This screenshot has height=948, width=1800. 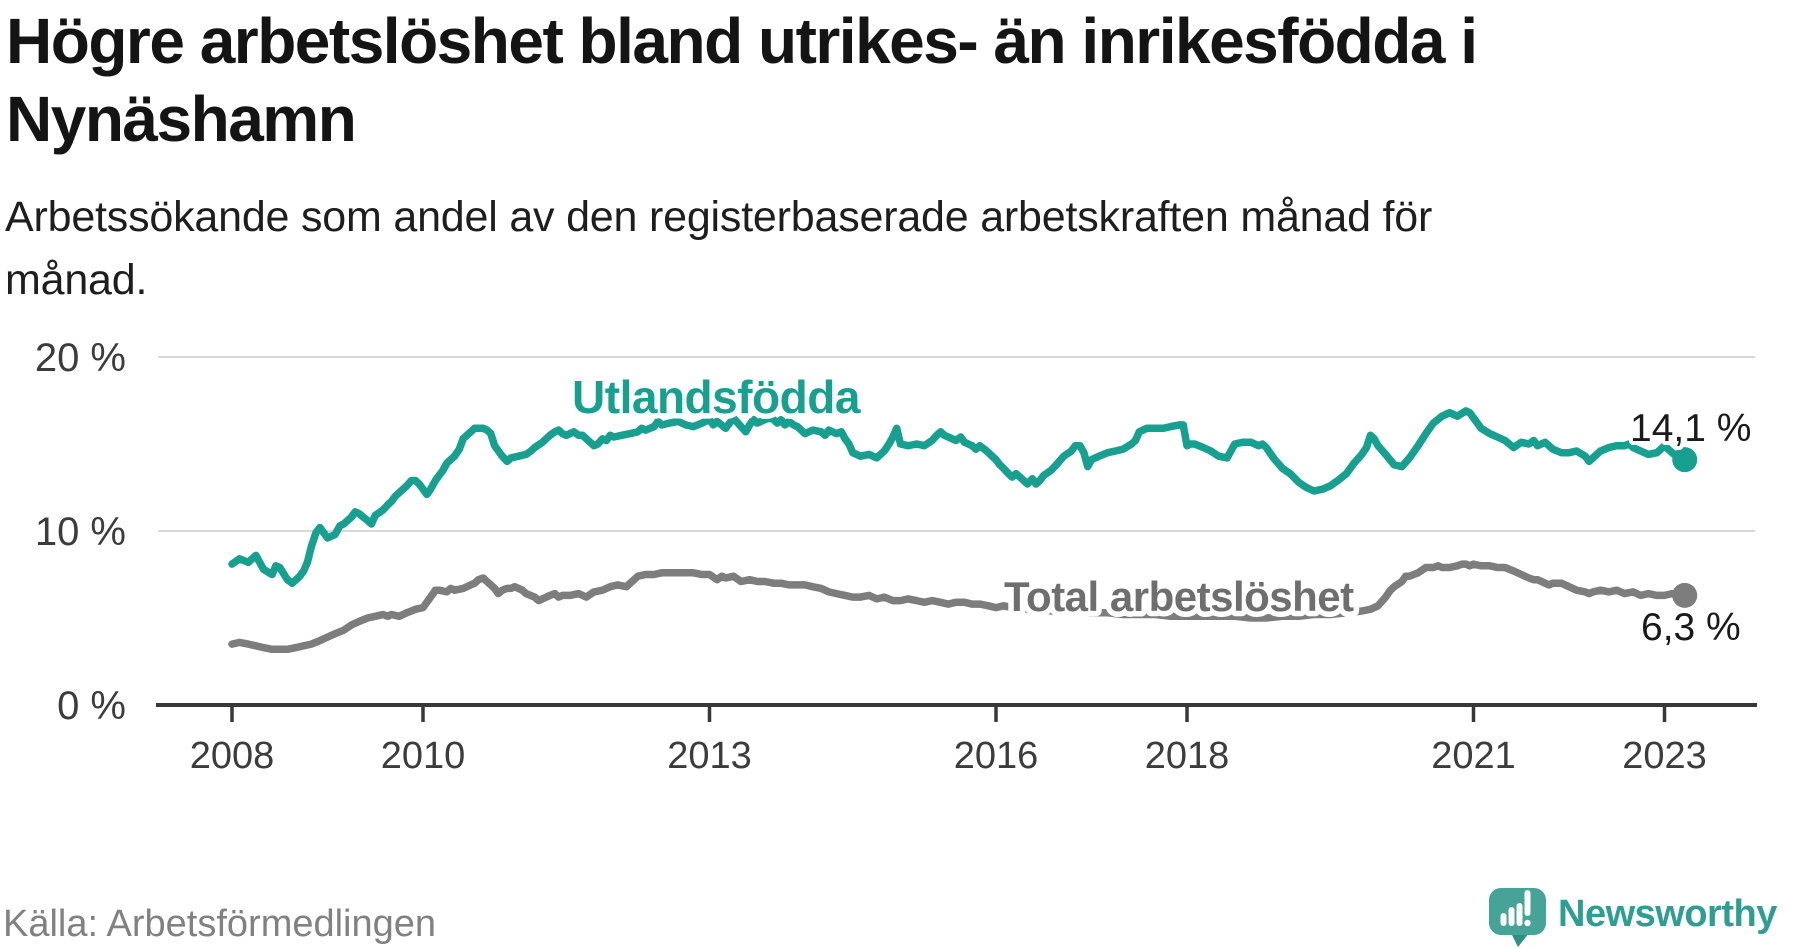 I want to click on x-axis-tick-label: 2013, so click(x=709, y=756).